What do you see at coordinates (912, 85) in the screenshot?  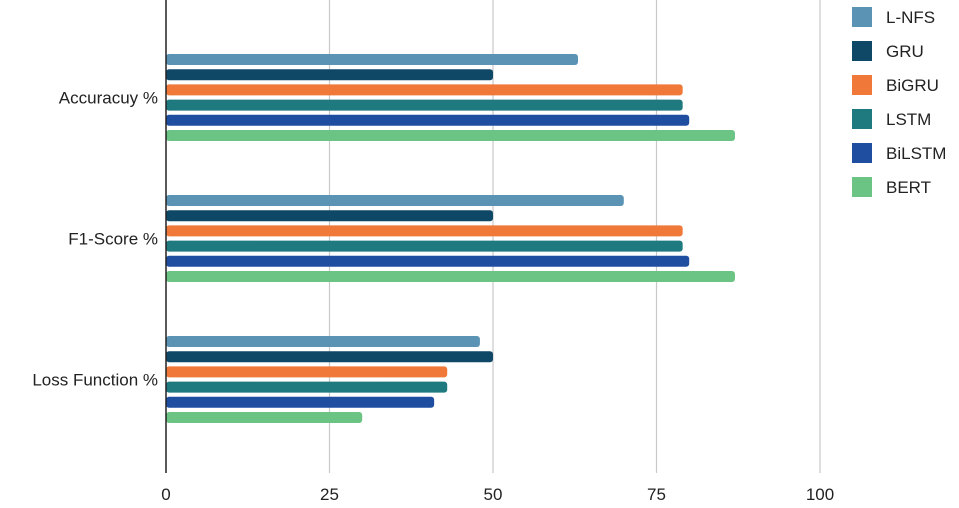 I see `legend-label: BiGRU` at bounding box center [912, 85].